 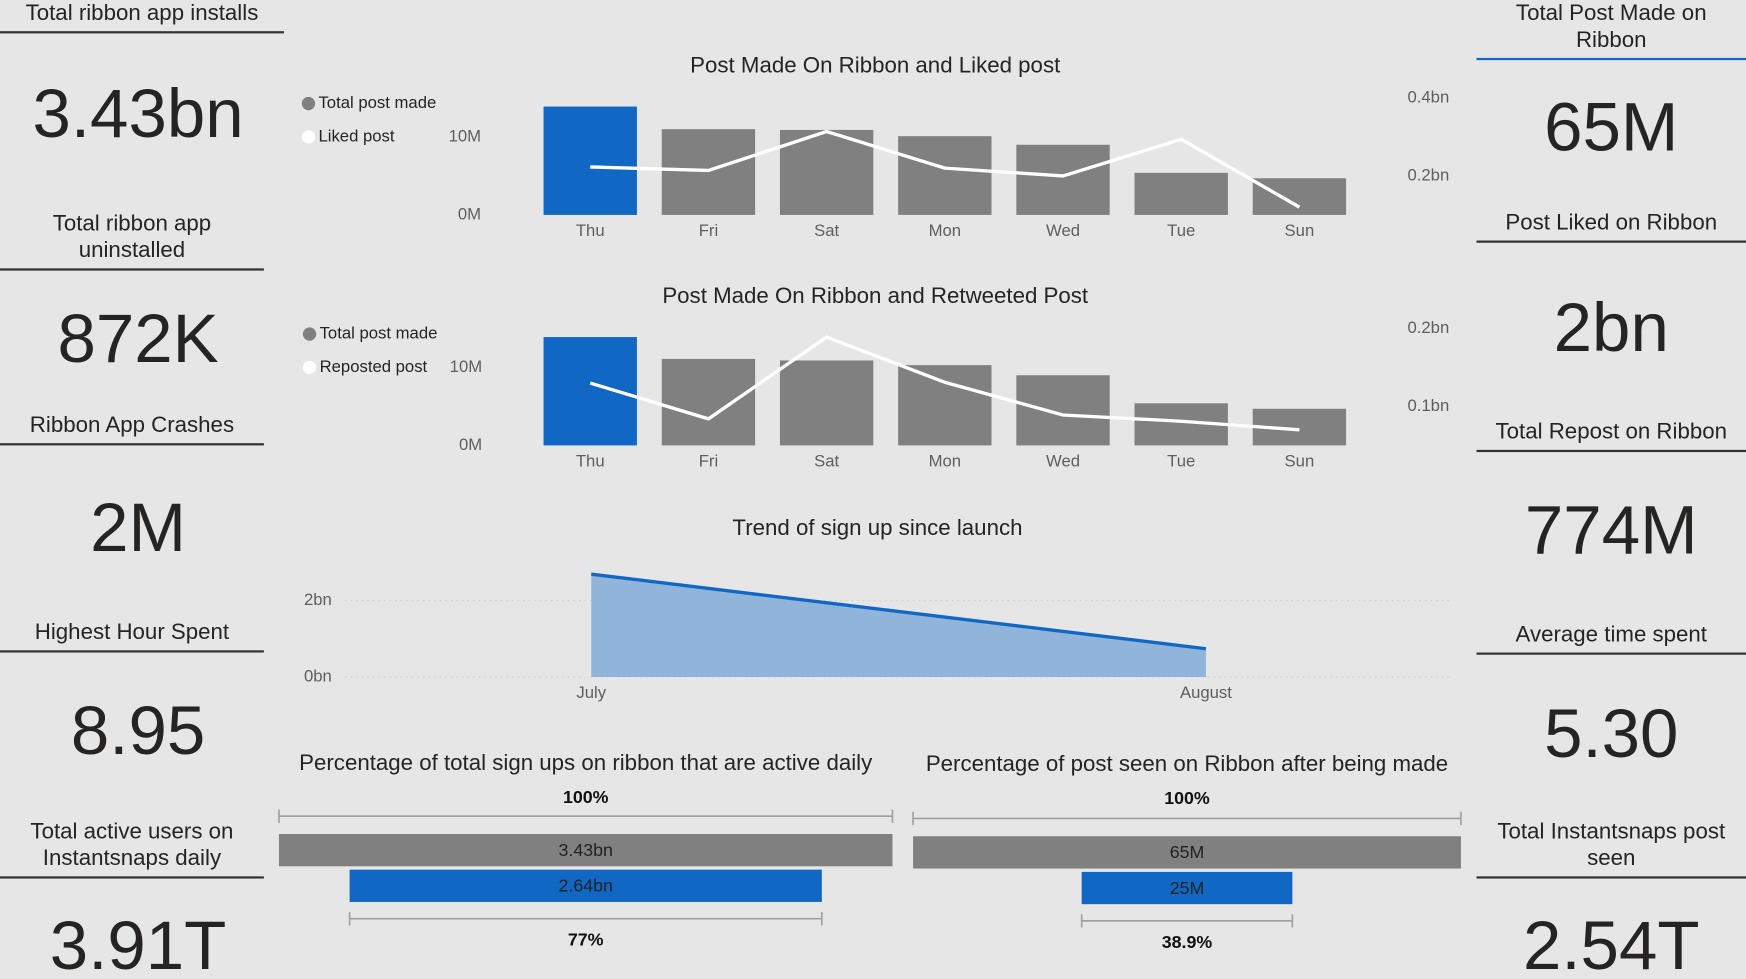 I want to click on kpi-value: 2bn, so click(x=1611, y=328).